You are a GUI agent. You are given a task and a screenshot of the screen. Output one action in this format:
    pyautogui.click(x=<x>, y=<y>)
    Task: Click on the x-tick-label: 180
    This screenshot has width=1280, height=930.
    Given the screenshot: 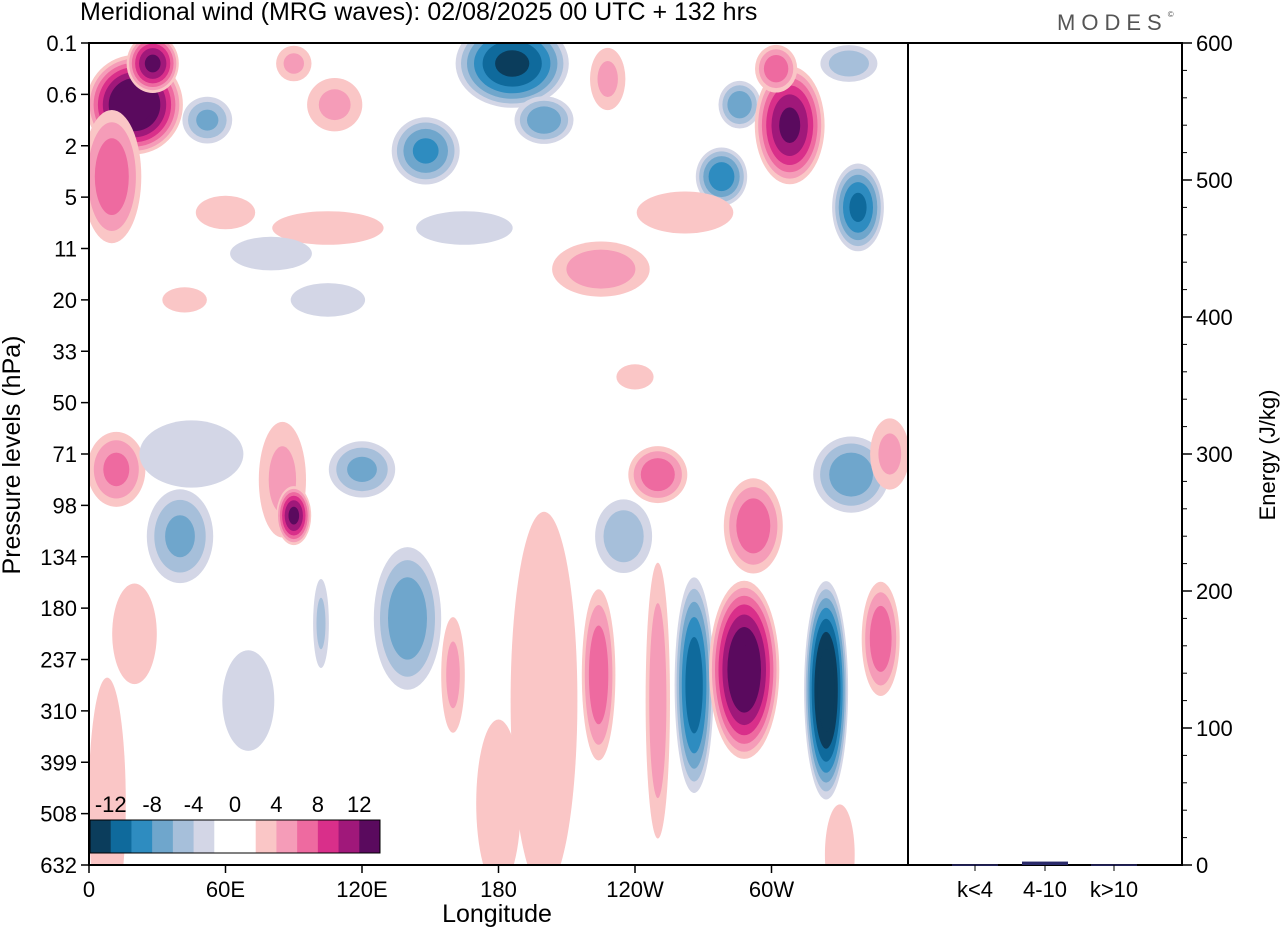 What is the action you would take?
    pyautogui.click(x=498, y=889)
    